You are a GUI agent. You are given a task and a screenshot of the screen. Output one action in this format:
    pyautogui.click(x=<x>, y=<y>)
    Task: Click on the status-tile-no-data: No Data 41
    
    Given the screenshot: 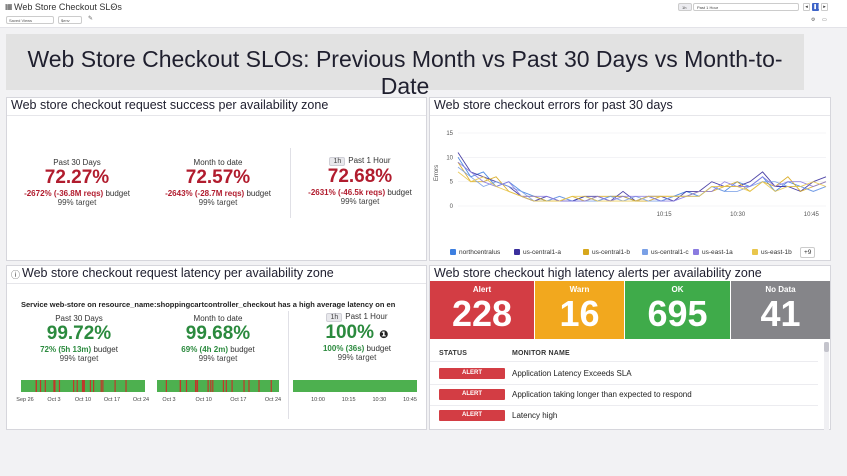 What is the action you would take?
    pyautogui.click(x=780, y=310)
    